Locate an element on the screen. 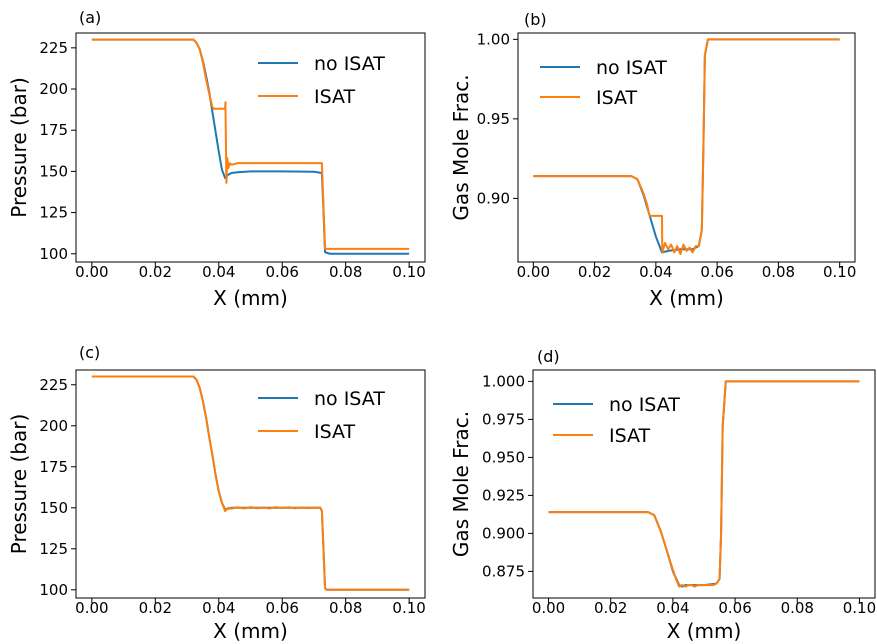  y-tick-label: 0.90 is located at coordinates (493, 198).